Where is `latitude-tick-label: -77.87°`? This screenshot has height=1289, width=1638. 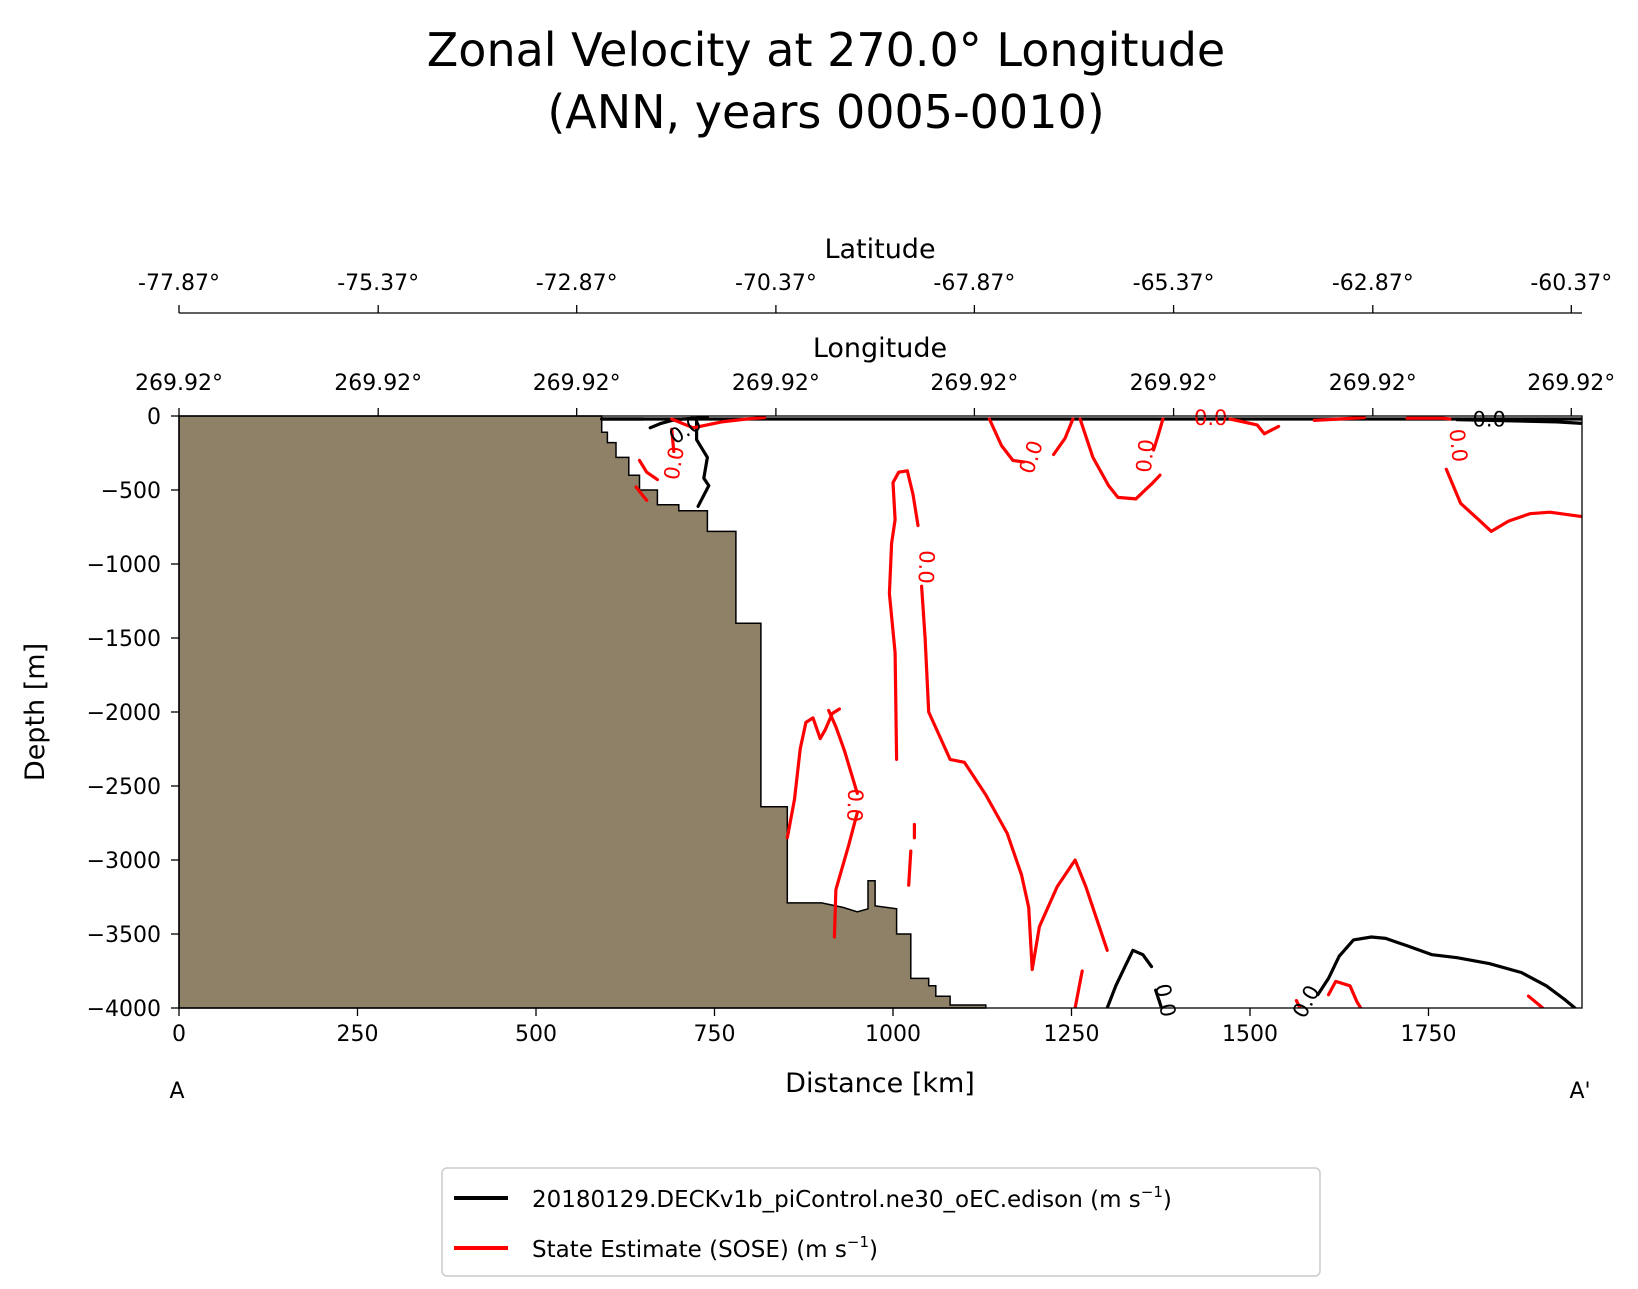
latitude-tick-label: -77.87° is located at coordinates (179, 283).